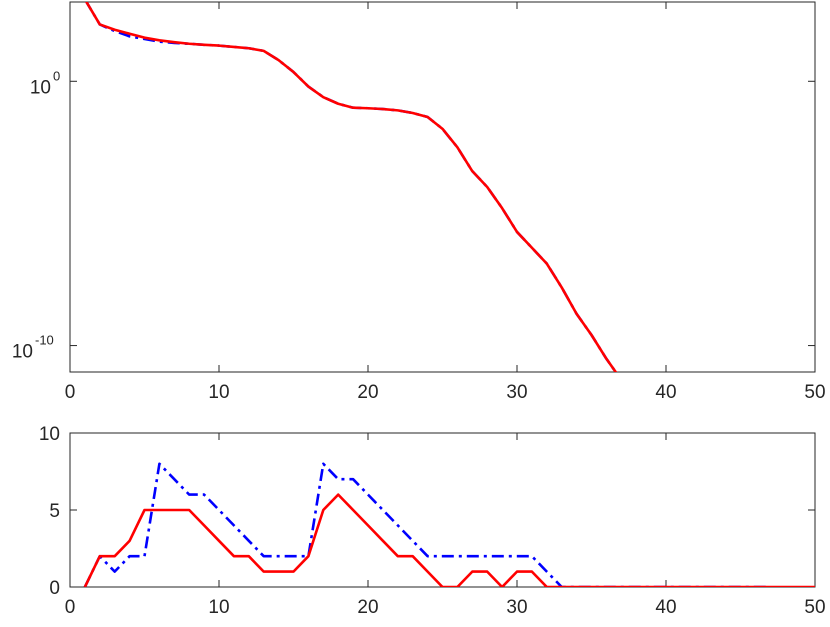  Describe the element at coordinates (56, 75) in the screenshot. I see `y-tick-label-exponent: 0` at that location.